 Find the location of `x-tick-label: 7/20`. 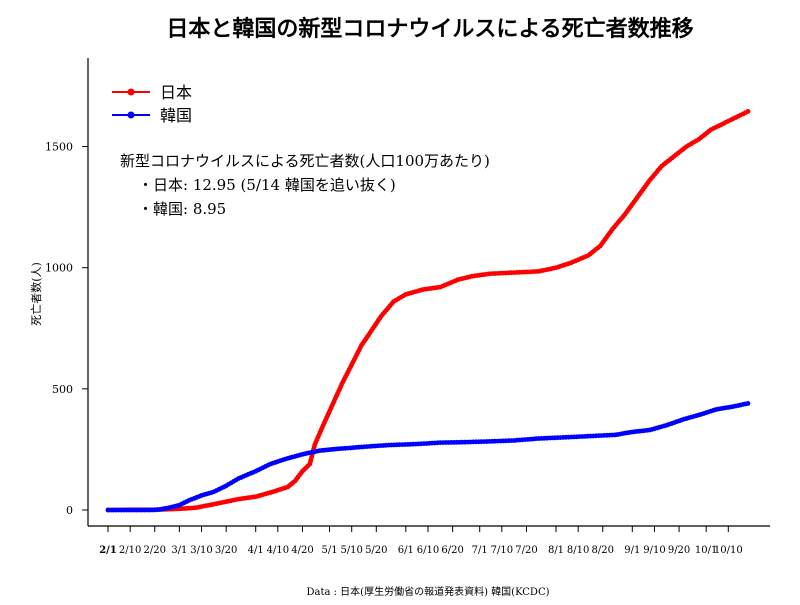

x-tick-label: 7/20 is located at coordinates (526, 550).